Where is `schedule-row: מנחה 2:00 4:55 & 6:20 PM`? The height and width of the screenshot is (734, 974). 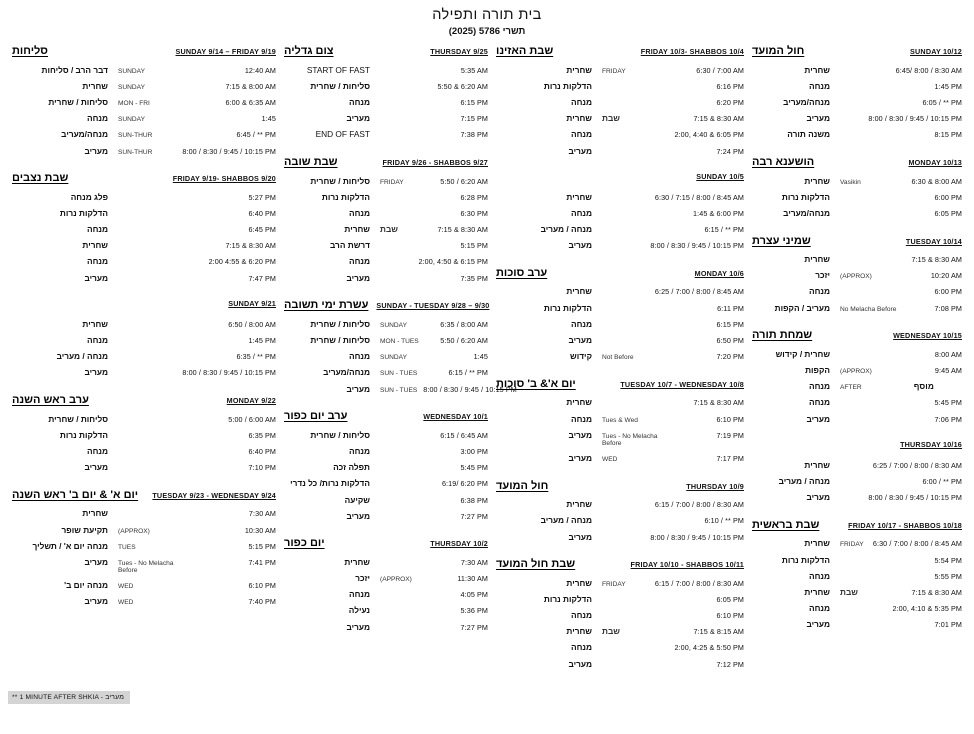 schedule-row: מנחה 2:00 4:55 & 6:20 PM is located at coordinates (144, 262).